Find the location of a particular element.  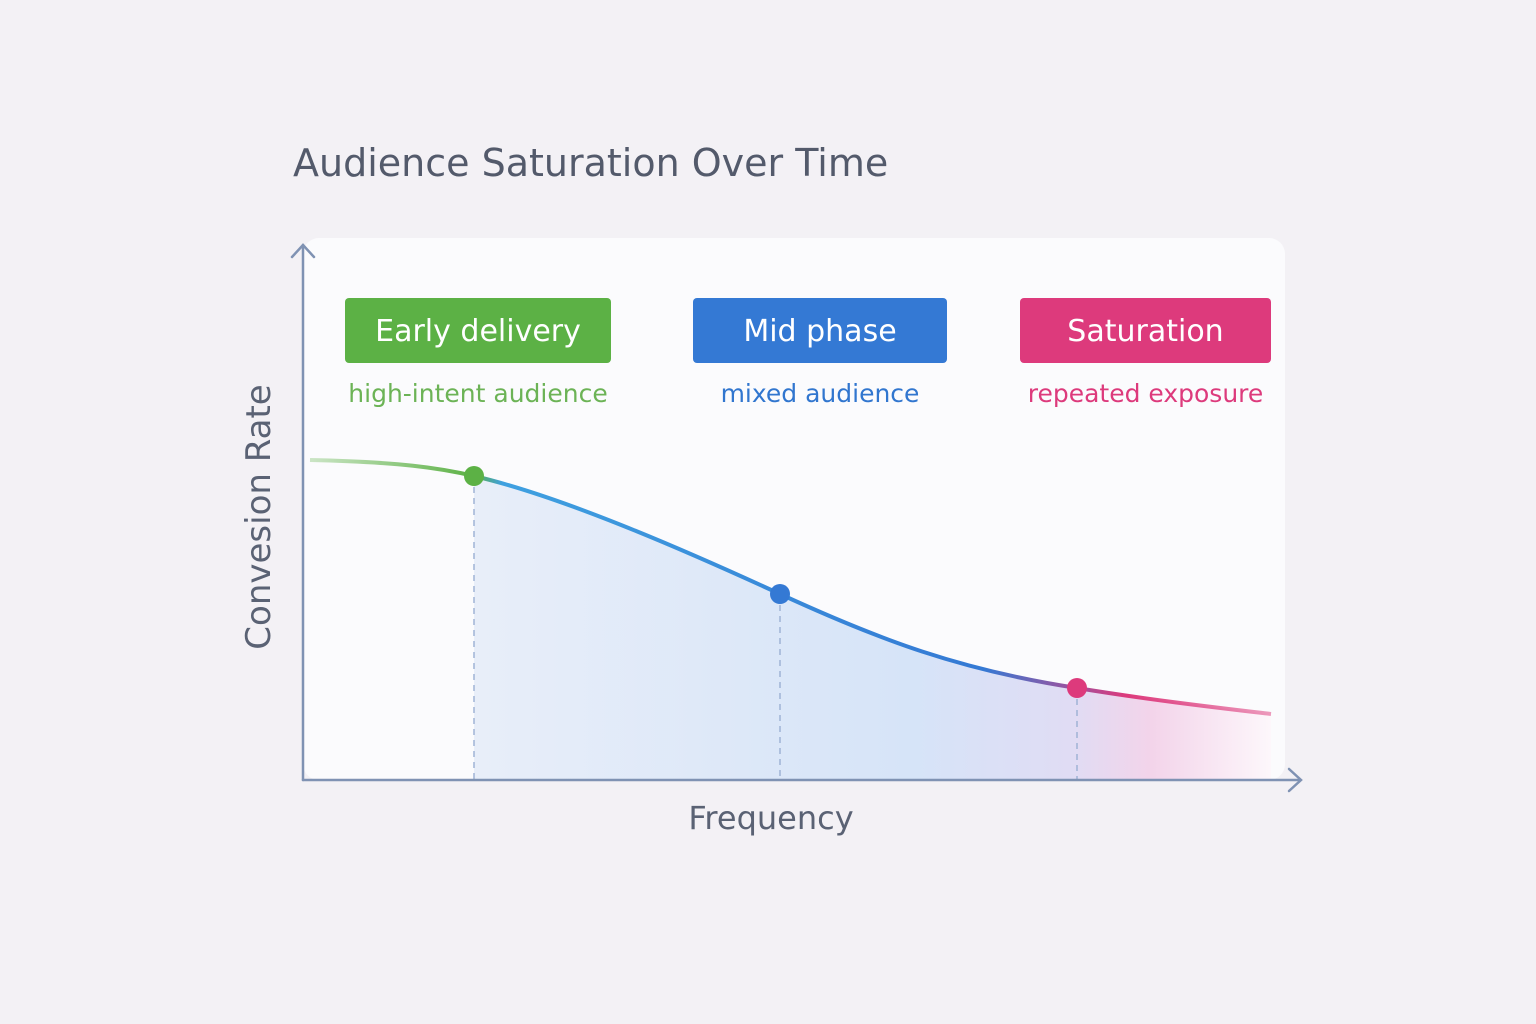

phase-label: Mid phase is located at coordinates (819, 331).